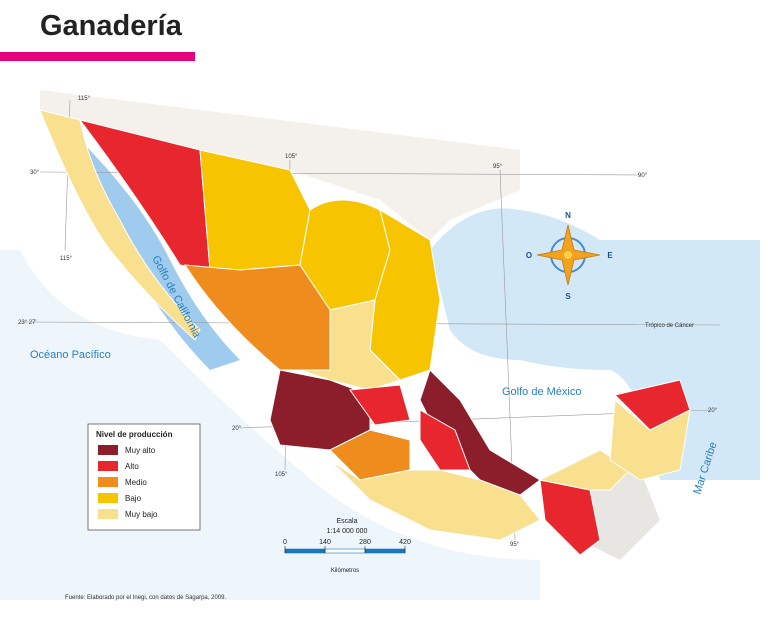 This screenshot has width=768, height=623. Describe the element at coordinates (325, 542) in the screenshot. I see `scale-tick-label: 140` at that location.